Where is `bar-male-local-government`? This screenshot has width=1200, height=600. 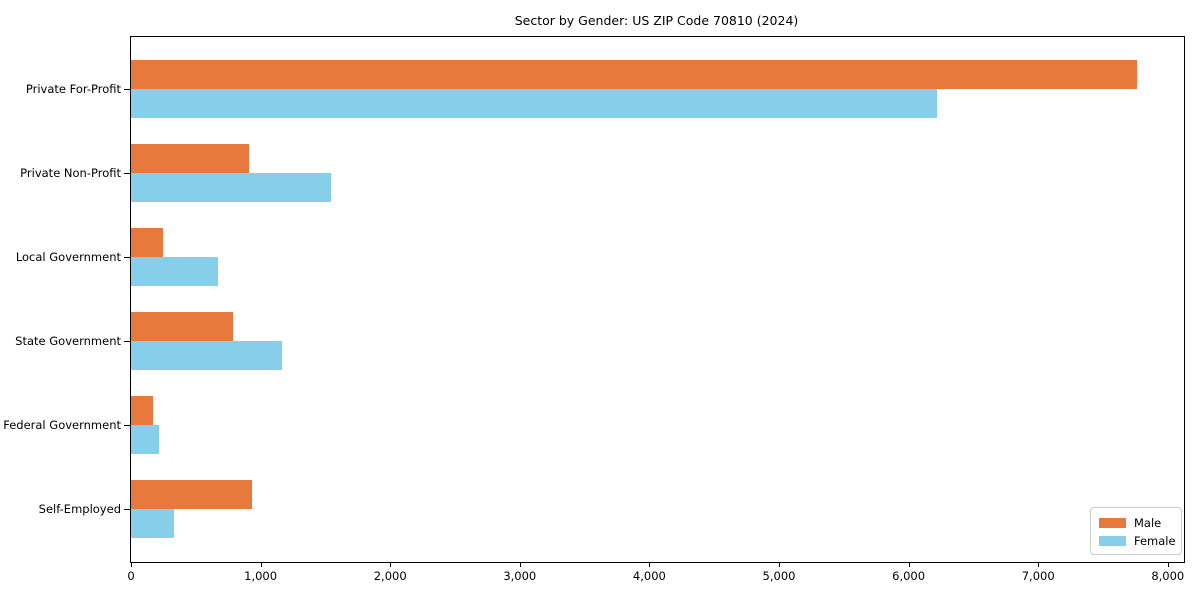 bar-male-local-government is located at coordinates (147, 242).